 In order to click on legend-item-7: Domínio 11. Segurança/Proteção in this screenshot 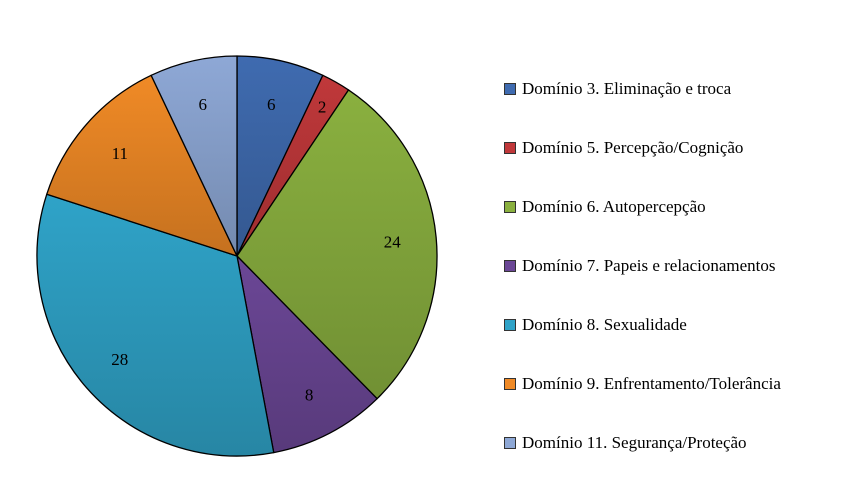, I will do `click(625, 443)`.